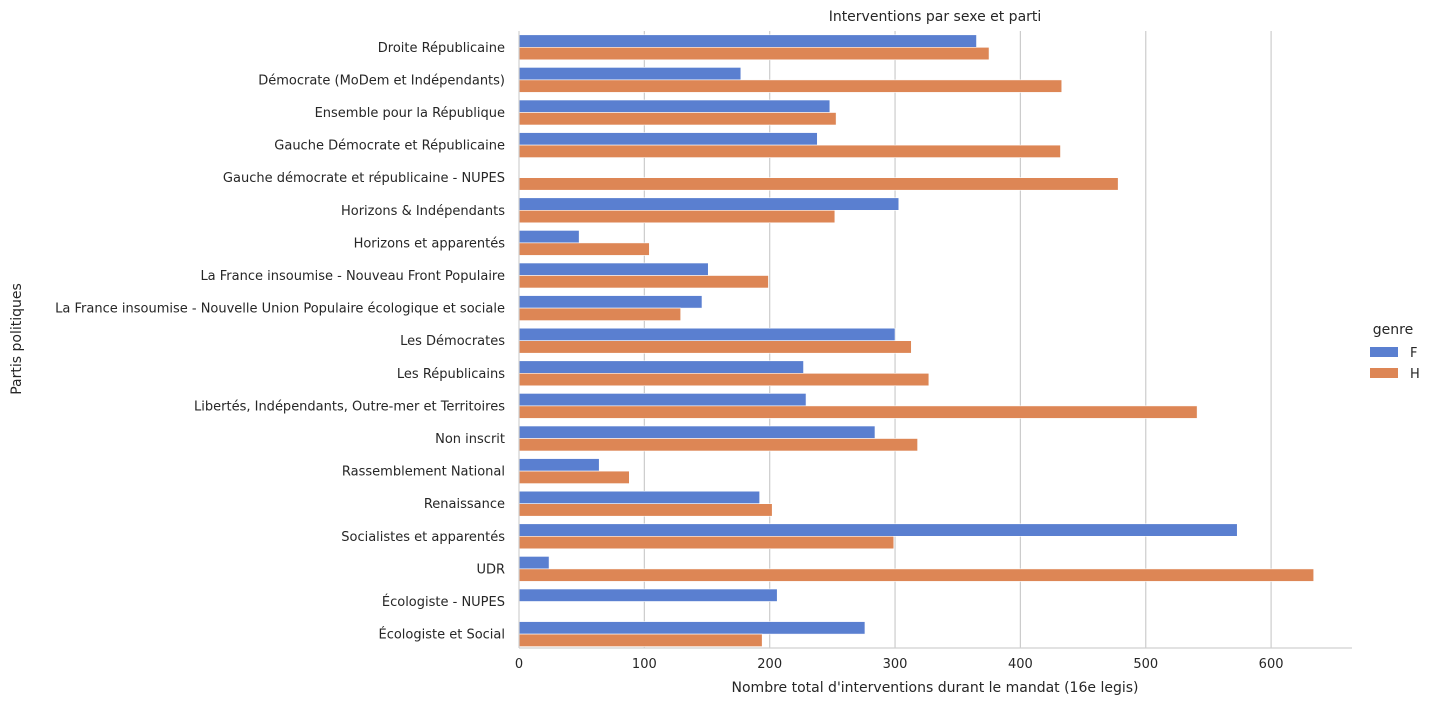 The height and width of the screenshot is (704, 1435). Describe the element at coordinates (769, 664) in the screenshot. I see `x-tick-label: 200` at that location.